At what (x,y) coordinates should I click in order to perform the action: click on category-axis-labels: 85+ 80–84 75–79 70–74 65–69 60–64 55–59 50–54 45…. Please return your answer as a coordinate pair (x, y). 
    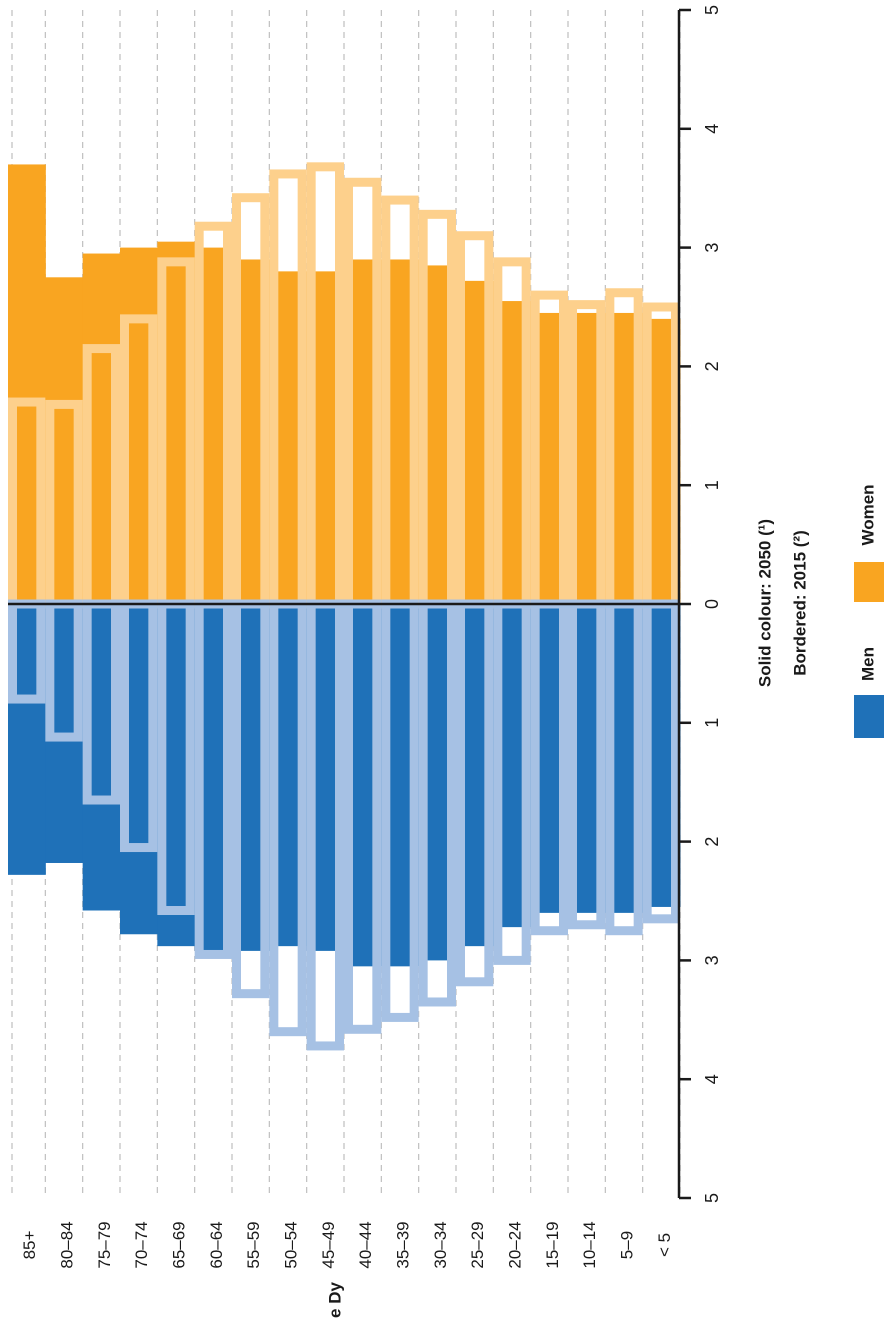
    Looking at the image, I should click on (347, 1244).